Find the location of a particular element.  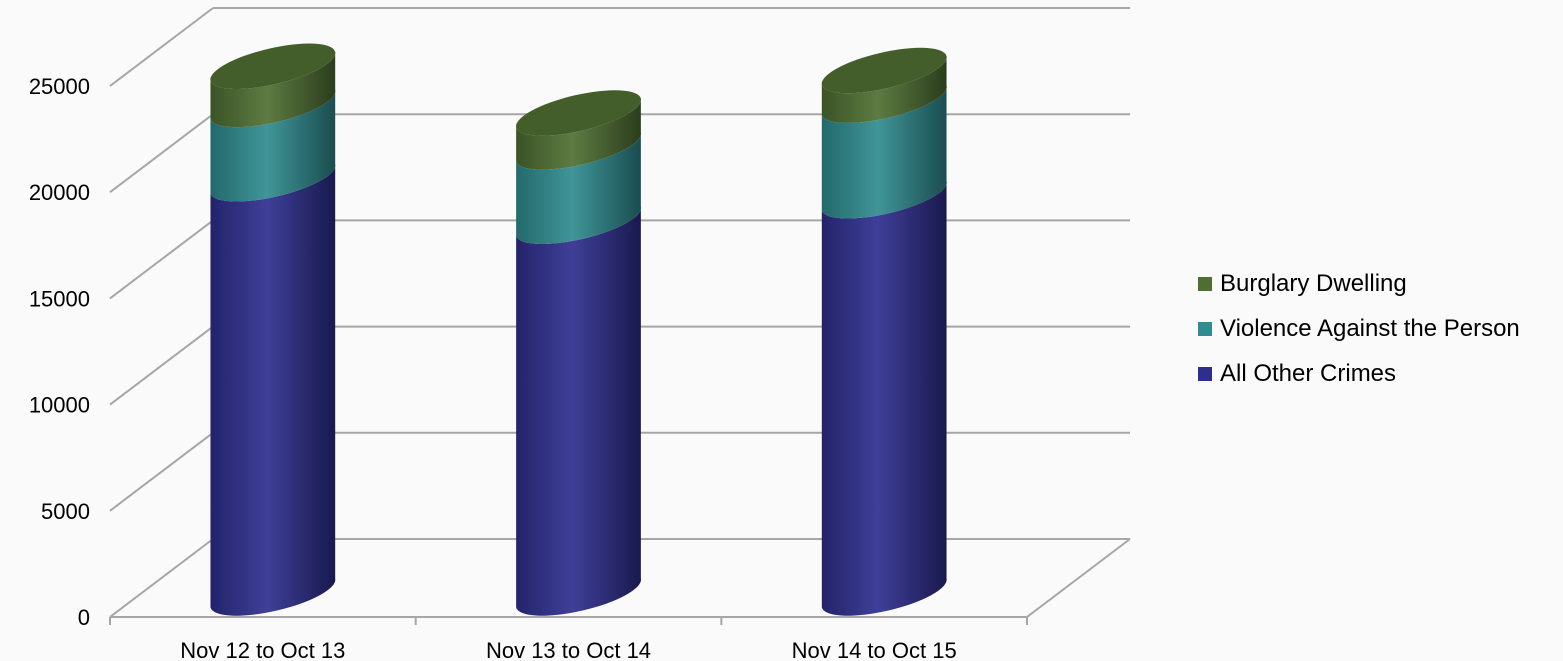

legend-item-all-other-crimes: All Other Crimes is located at coordinates (1359, 373).